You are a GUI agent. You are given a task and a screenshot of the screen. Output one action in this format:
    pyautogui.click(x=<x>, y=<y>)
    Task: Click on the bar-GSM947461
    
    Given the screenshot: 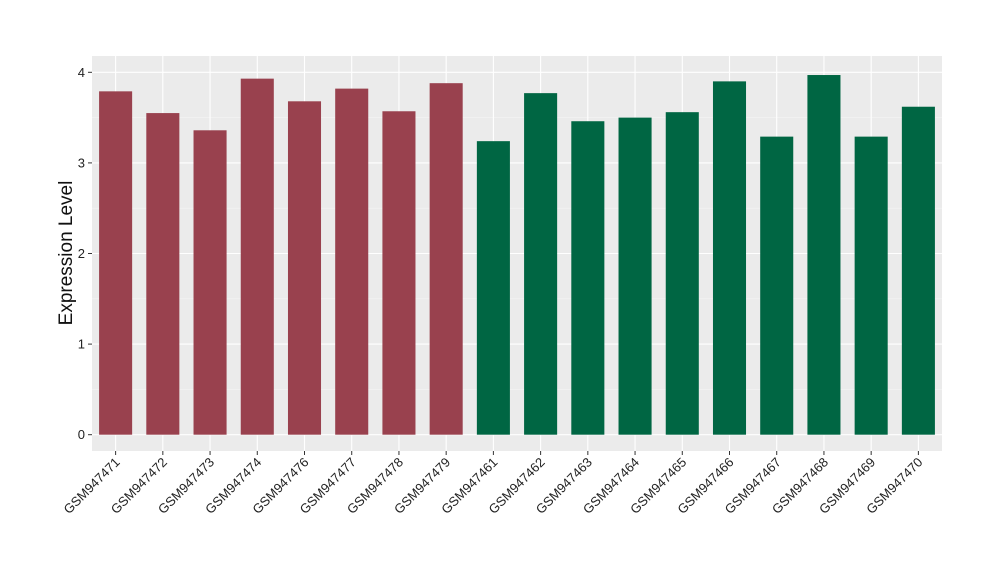 What is the action you would take?
    pyautogui.click(x=493, y=288)
    